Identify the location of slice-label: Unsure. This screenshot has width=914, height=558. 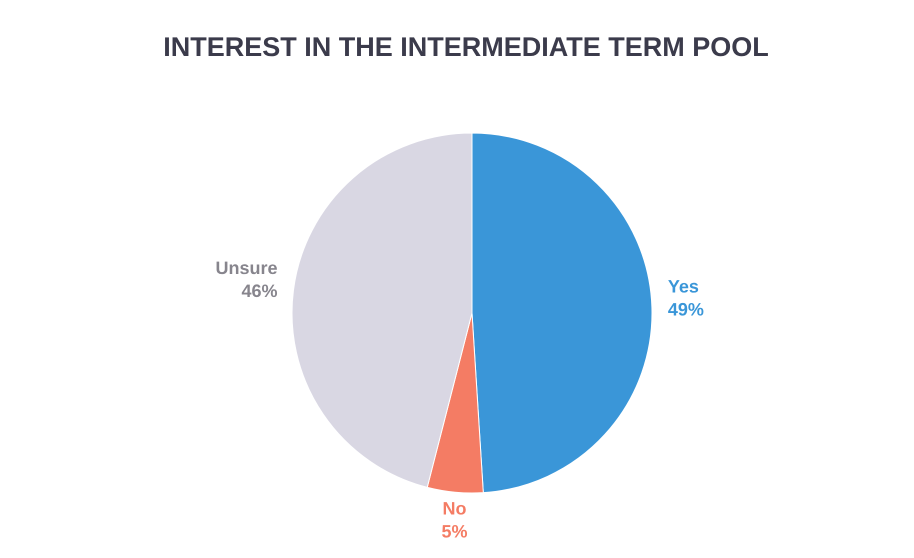
(247, 268).